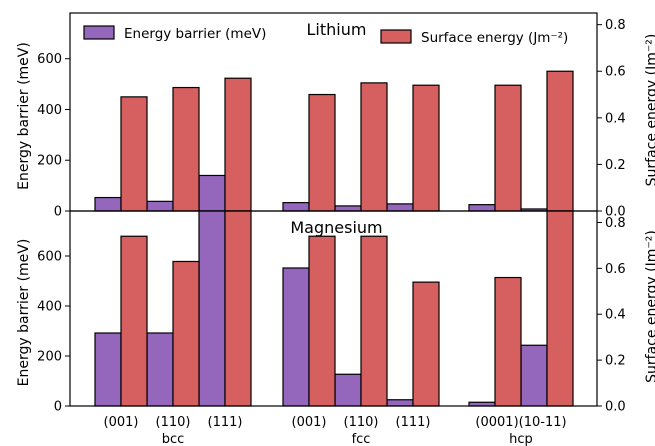 This screenshot has width=655, height=446. What do you see at coordinates (521, 439) in the screenshot?
I see `lattice-group-label: hcp` at bounding box center [521, 439].